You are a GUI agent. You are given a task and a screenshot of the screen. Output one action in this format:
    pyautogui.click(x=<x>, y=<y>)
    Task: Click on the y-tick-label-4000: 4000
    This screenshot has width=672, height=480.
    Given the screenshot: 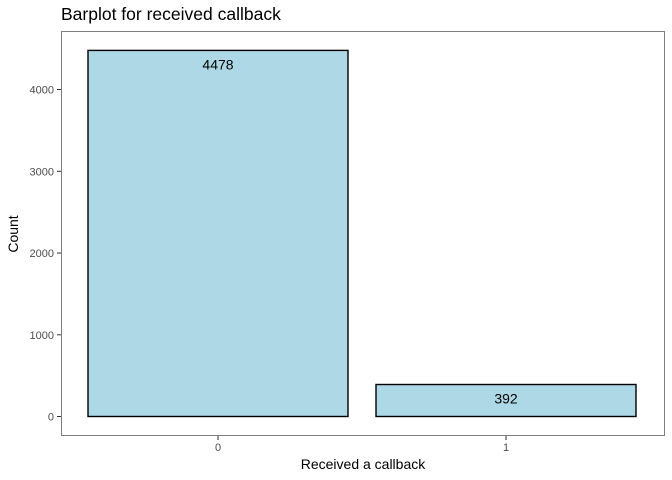 What is the action you would take?
    pyautogui.click(x=42, y=91)
    